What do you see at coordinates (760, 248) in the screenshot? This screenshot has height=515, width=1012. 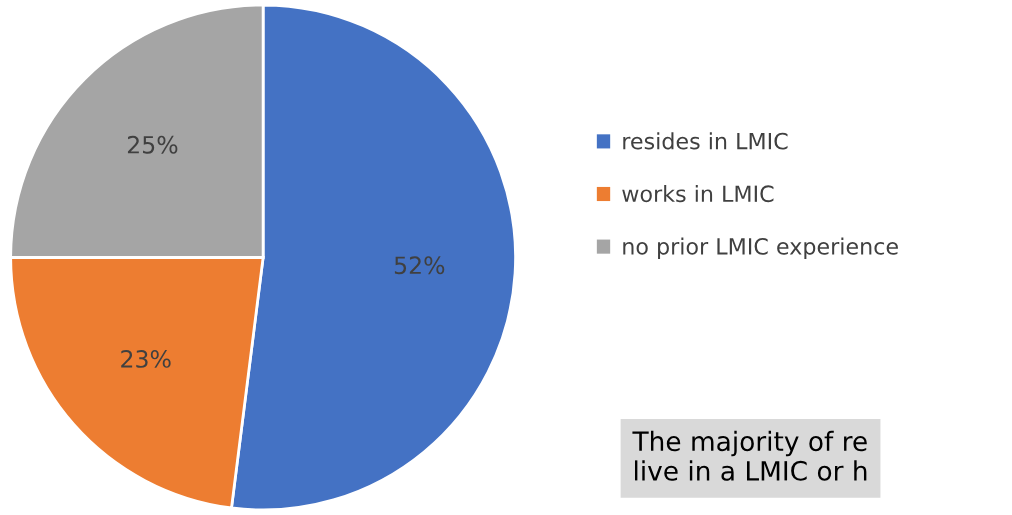 I see `legend-label: no prior LMIC experience` at bounding box center [760, 248].